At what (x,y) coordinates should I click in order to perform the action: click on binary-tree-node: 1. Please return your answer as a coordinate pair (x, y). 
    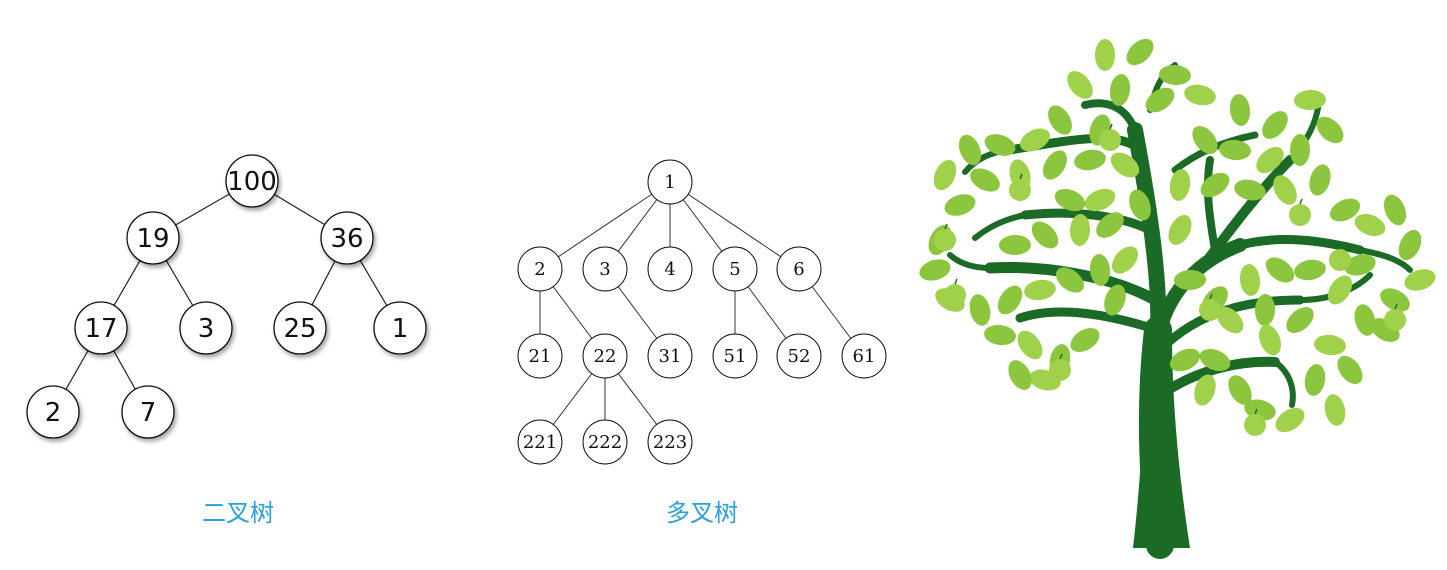
    Looking at the image, I should click on (400, 328).